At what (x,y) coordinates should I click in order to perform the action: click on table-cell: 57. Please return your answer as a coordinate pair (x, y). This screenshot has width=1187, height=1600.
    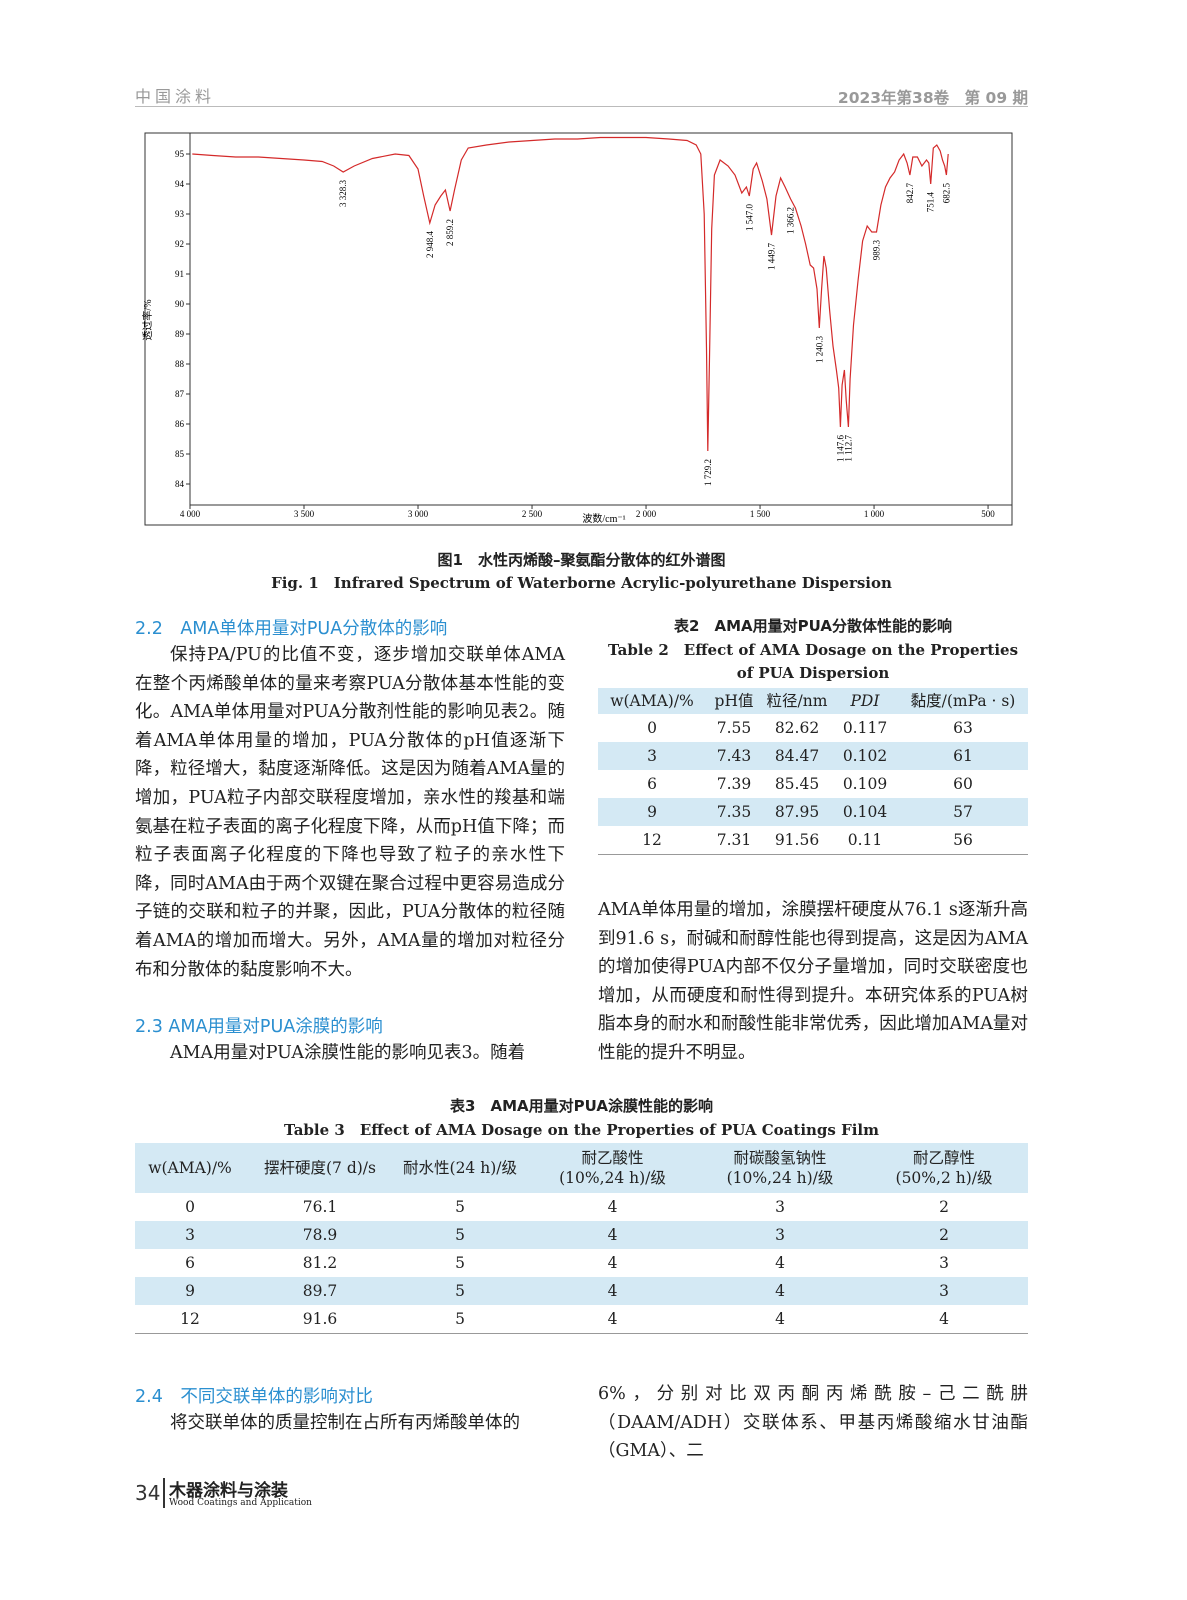
    Looking at the image, I should click on (963, 812).